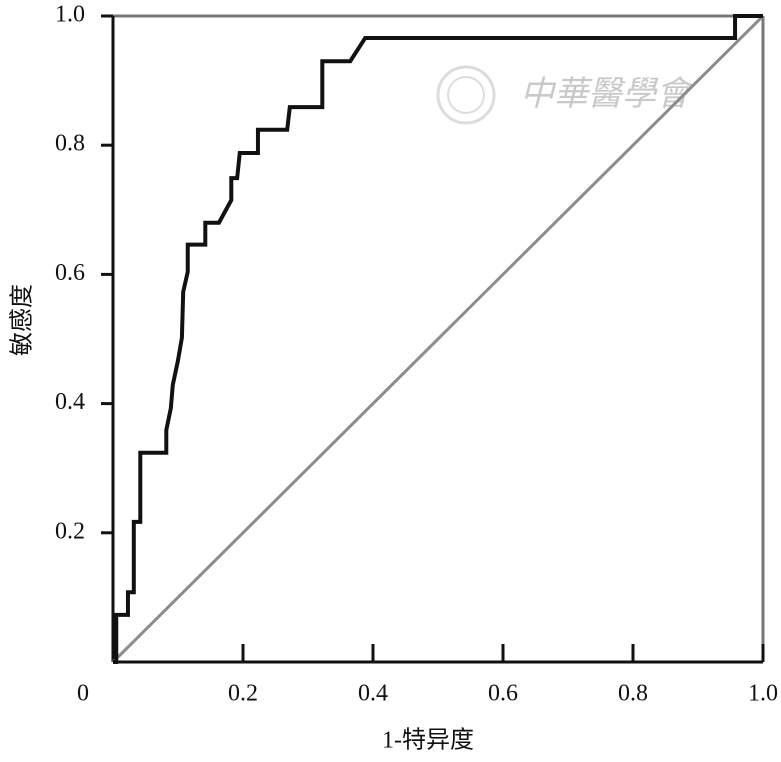 The height and width of the screenshot is (762, 781). Describe the element at coordinates (243, 694) in the screenshot. I see `x-tick-label: 0.2` at that location.